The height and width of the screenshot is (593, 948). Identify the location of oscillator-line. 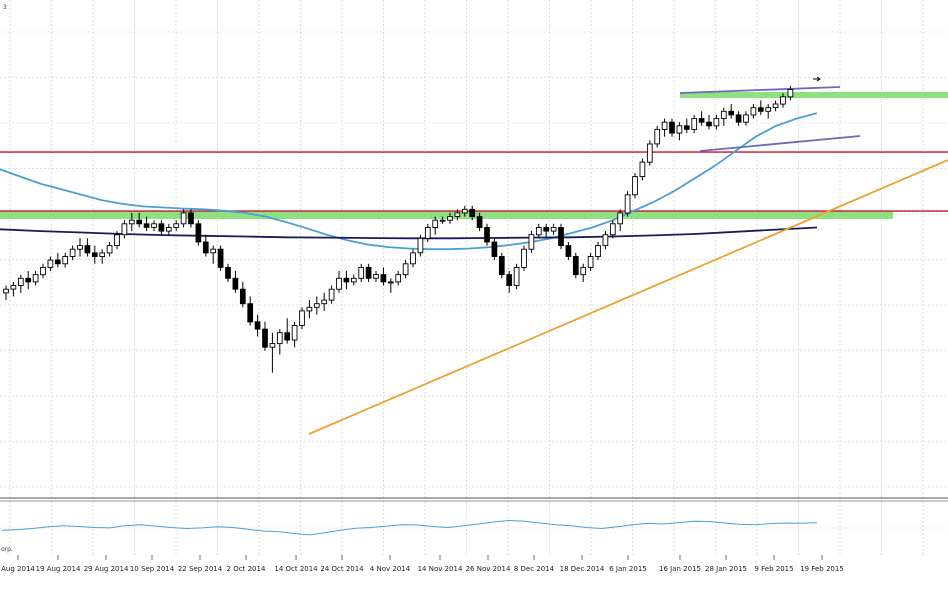
(409, 527).